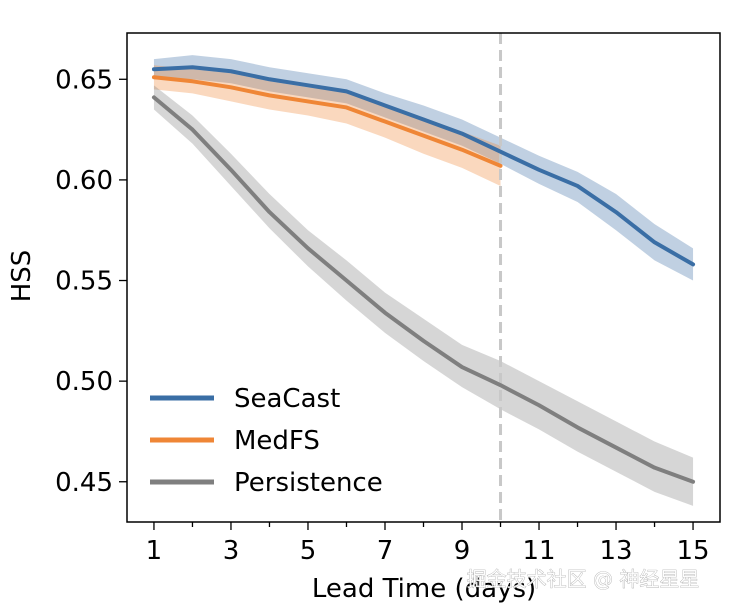 This screenshot has width=744, height=612. What do you see at coordinates (84, 80) in the screenshot?
I see `y-tick-label: 0.65` at bounding box center [84, 80].